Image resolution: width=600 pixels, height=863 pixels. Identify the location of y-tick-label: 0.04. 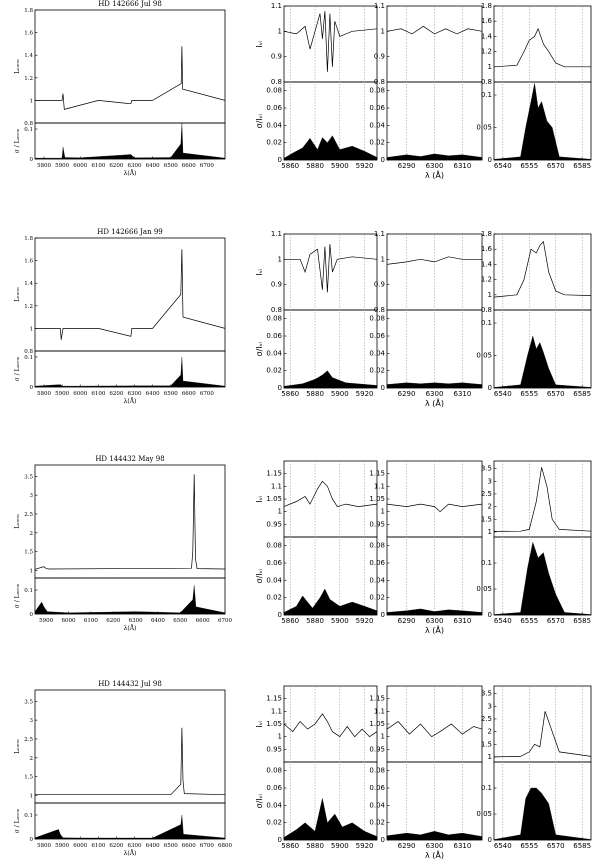
(377, 580).